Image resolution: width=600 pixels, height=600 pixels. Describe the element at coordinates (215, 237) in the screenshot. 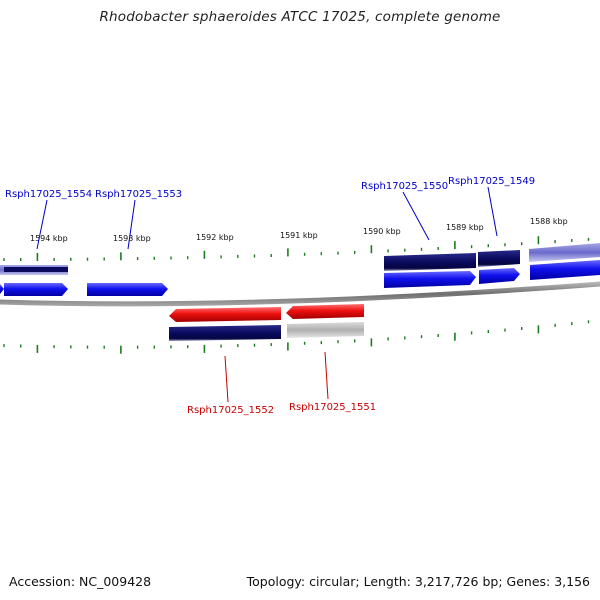

I see `kbp-label-1592: 1592 kbp` at that location.